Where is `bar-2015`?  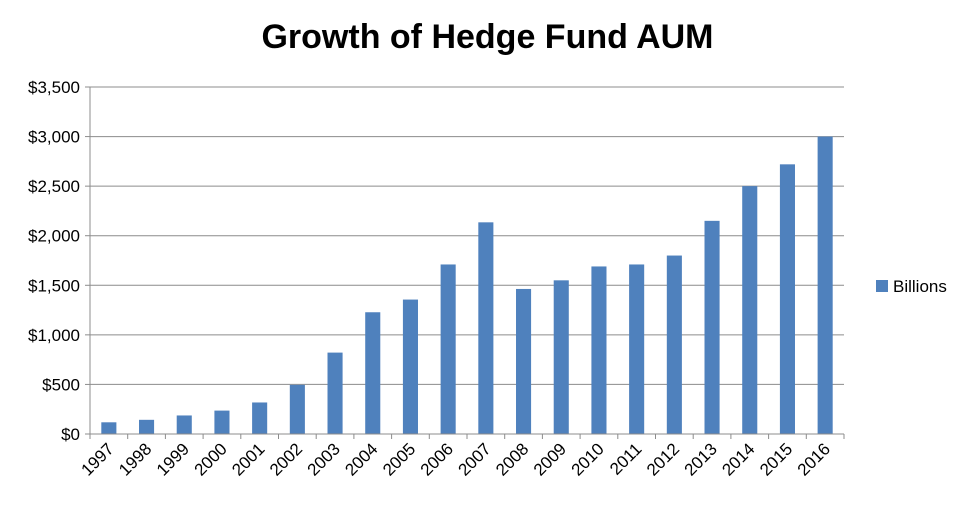 bar-2015 is located at coordinates (787, 299).